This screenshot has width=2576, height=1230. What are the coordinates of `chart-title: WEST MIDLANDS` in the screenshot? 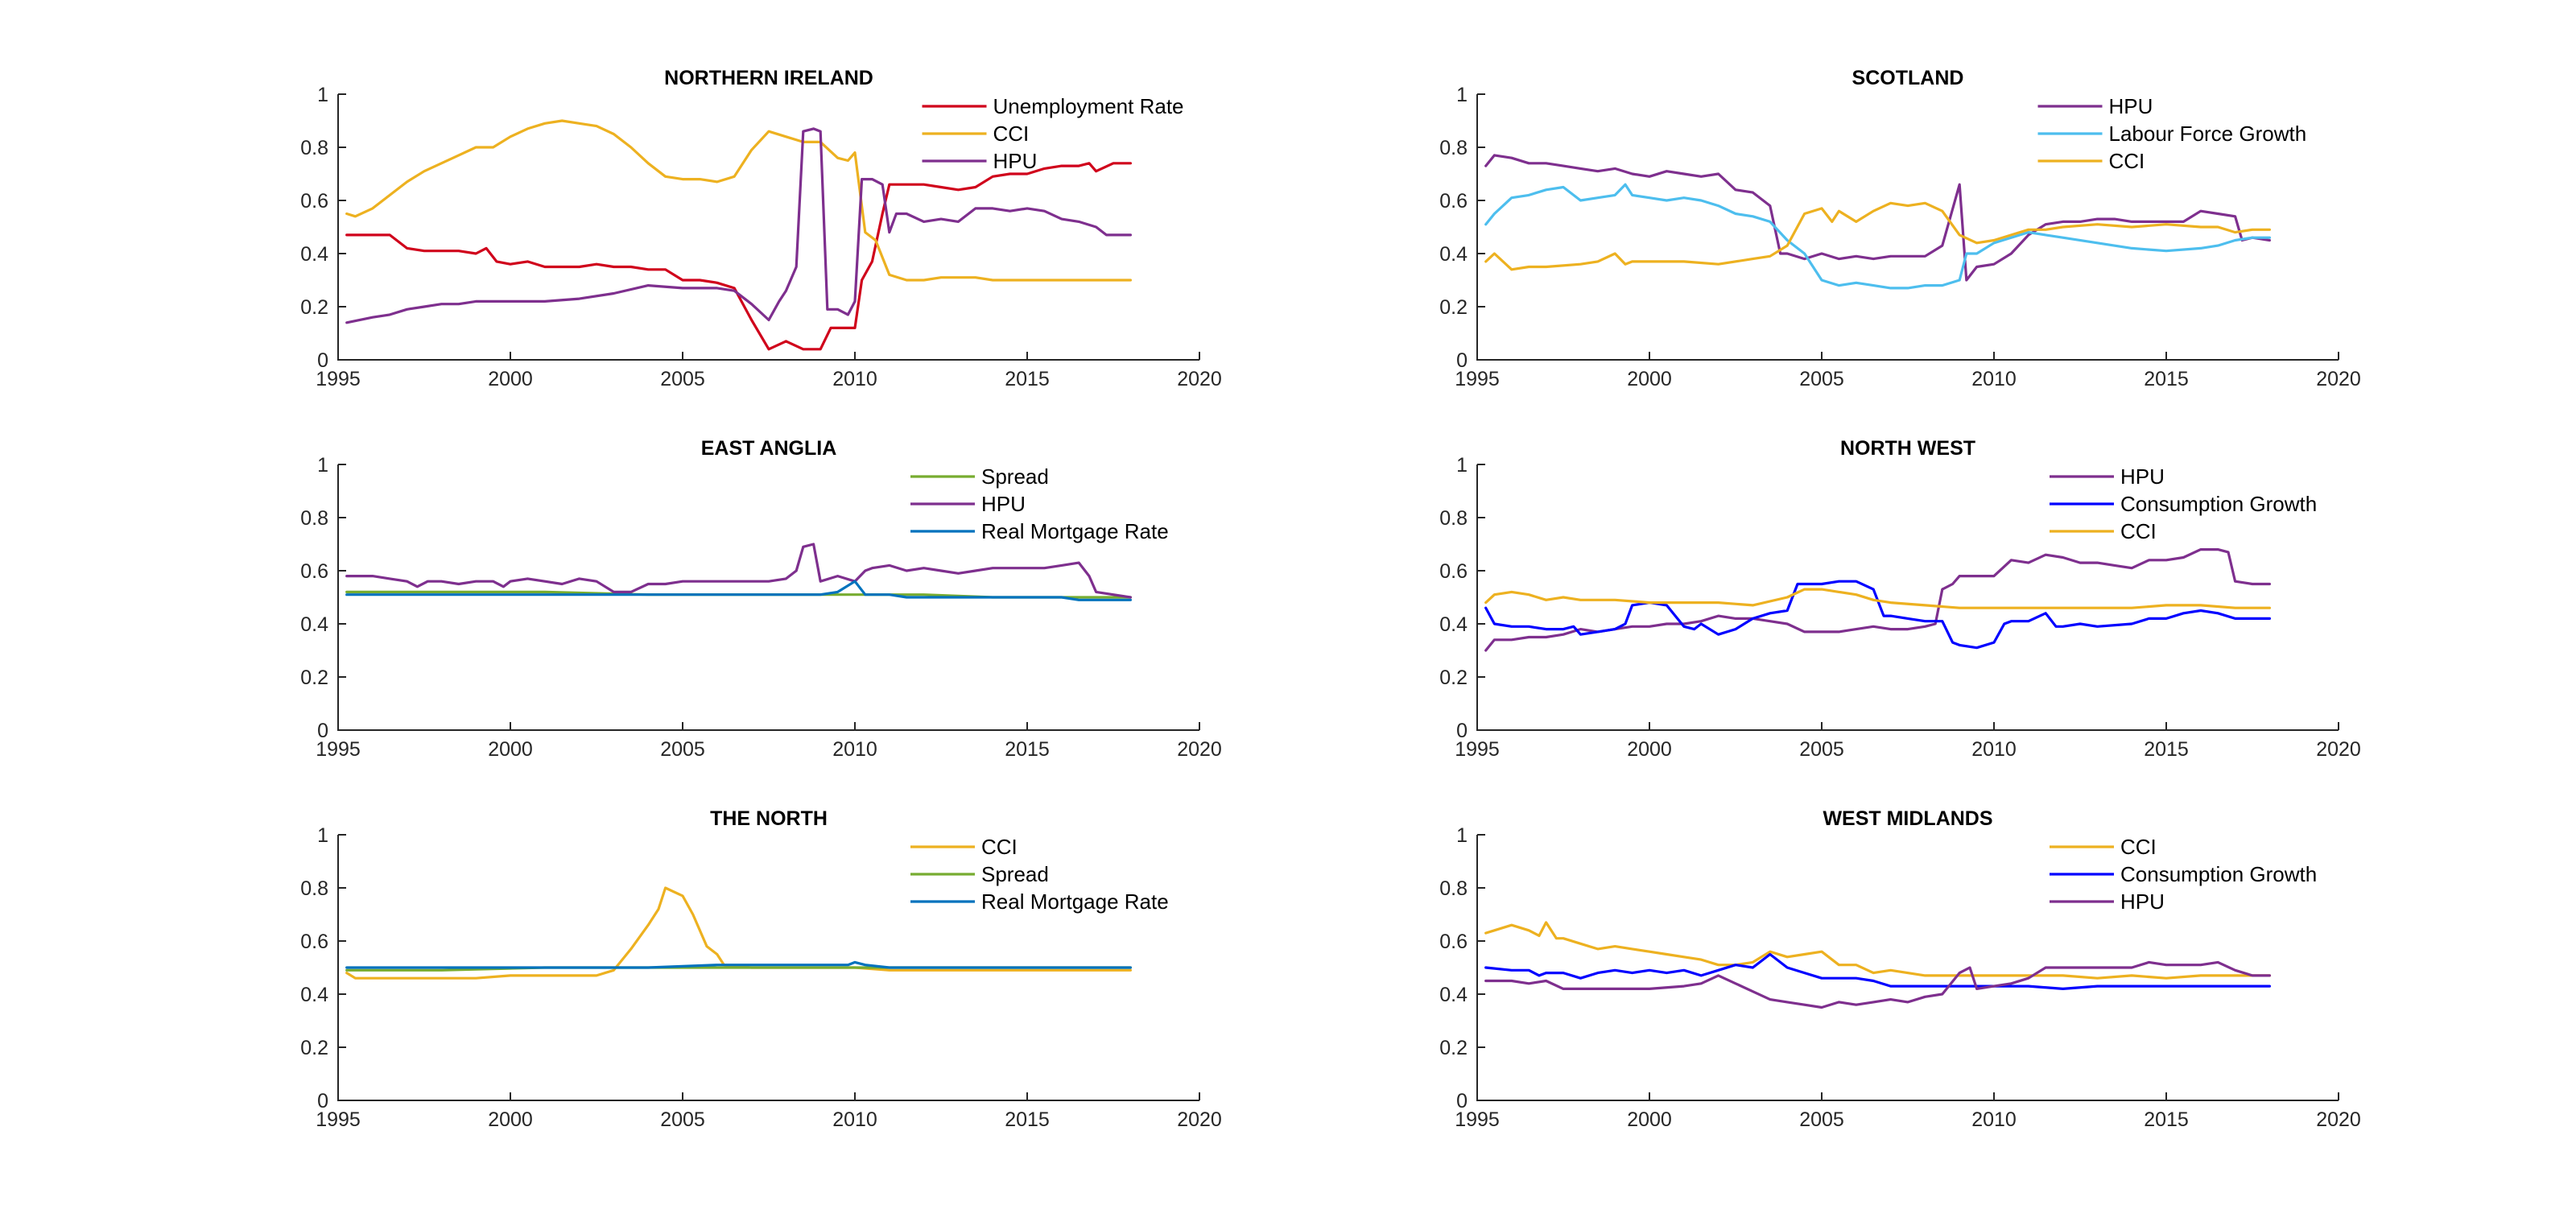 It's located at (1907, 818).